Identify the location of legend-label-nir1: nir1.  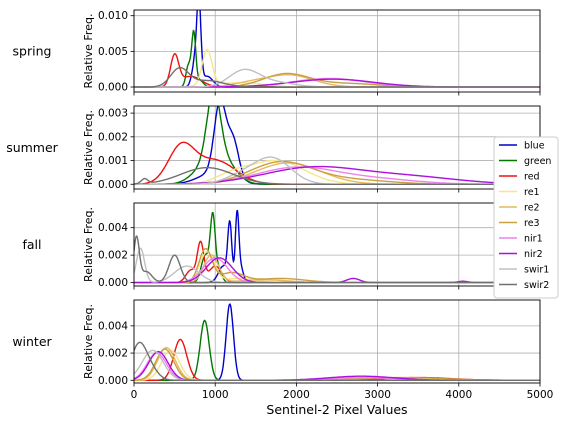
(533, 239).